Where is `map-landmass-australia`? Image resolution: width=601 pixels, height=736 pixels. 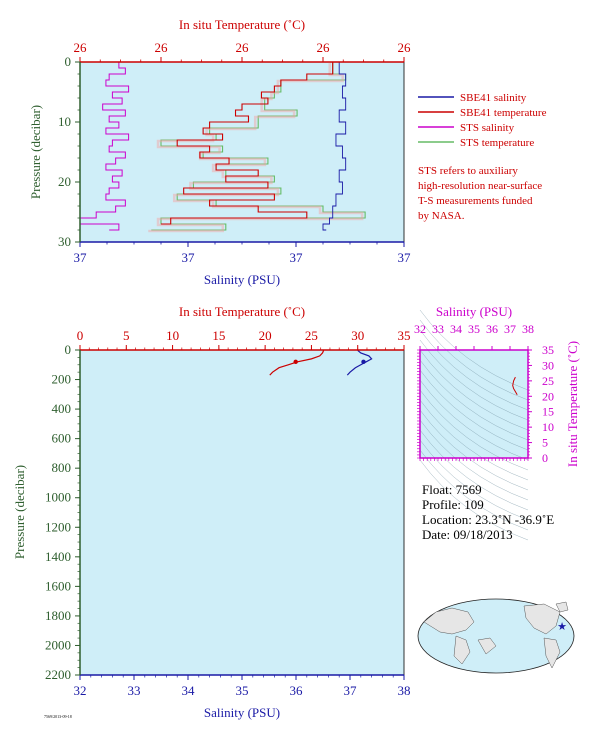
map-landmass-australia is located at coordinates (487, 646).